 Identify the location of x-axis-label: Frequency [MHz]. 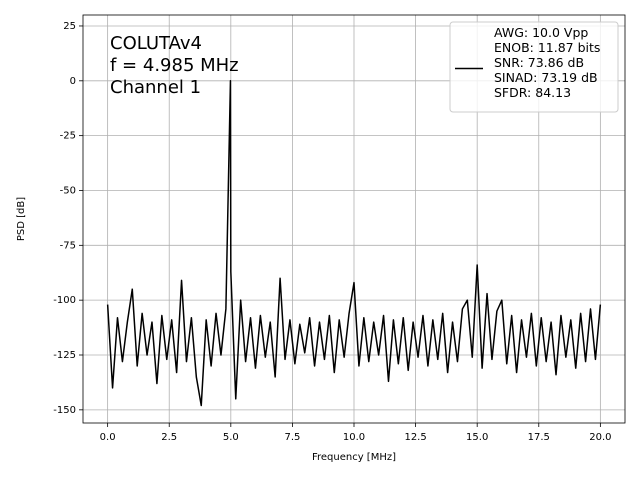
(354, 457).